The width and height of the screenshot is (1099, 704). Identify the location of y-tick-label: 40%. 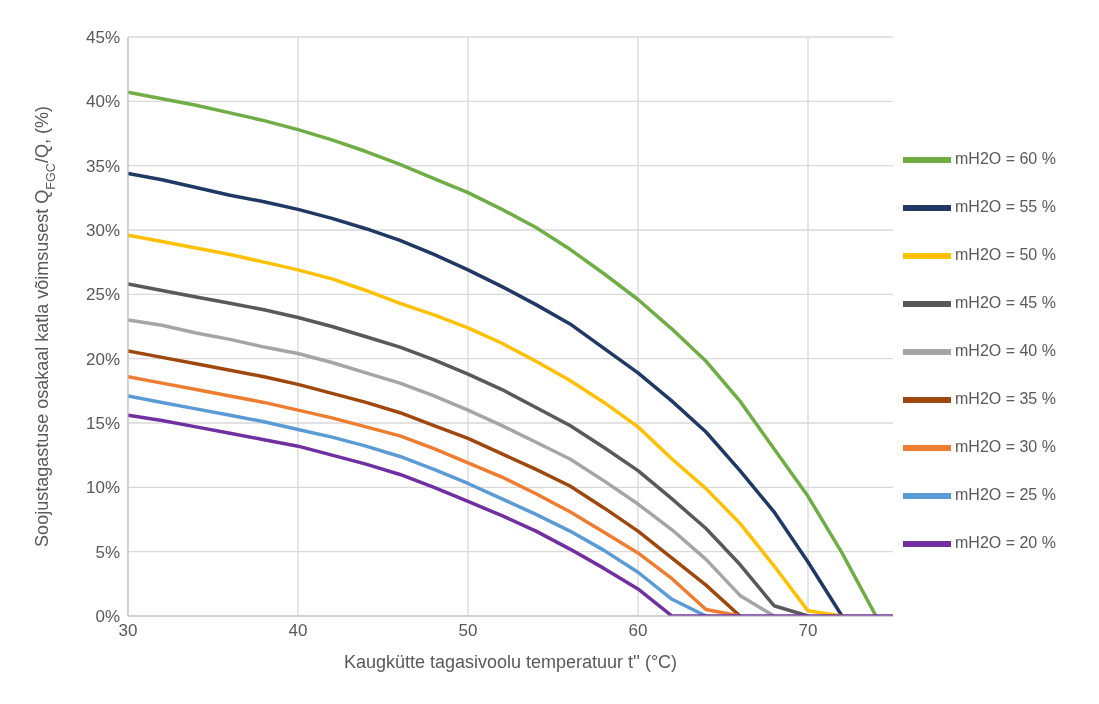
(102, 102).